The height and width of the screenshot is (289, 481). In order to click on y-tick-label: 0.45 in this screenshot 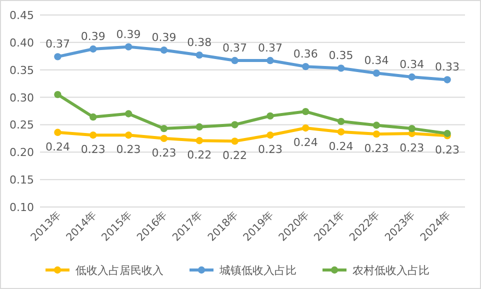, I will do `click(22, 15)`.